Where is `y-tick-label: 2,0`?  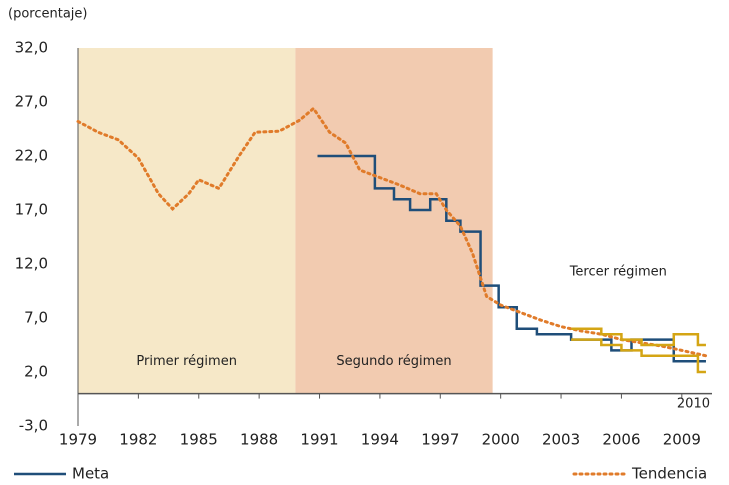
y-tick-label: 2,0 is located at coordinates (36, 372).